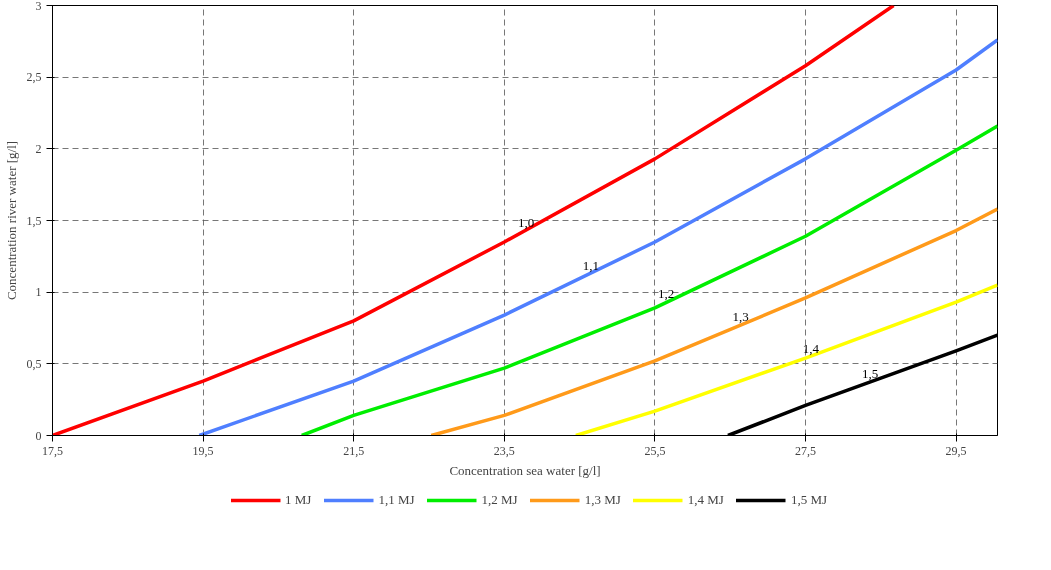 This screenshot has height=570, width=1051. Describe the element at coordinates (786, 359) in the screenshot. I see `line-series` at that location.